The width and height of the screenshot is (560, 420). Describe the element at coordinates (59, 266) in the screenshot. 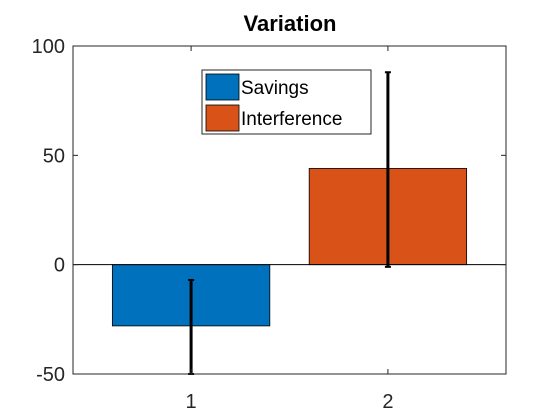

I see `y-tick-label: 0` at that location.